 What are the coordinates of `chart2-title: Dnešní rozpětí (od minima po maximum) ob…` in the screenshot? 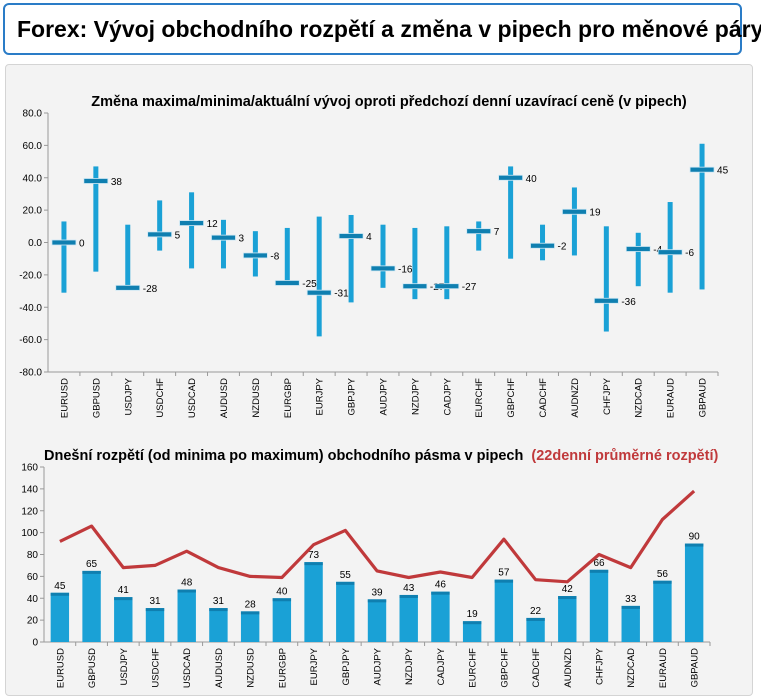 It's located at (381, 456).